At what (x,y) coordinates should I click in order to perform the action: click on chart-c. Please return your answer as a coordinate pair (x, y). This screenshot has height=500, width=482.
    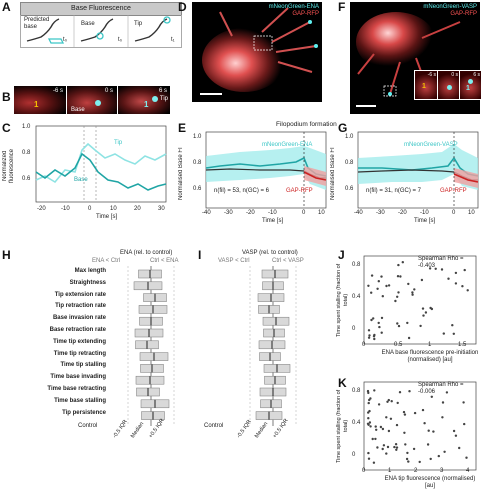
    Looking at the image, I should click on (101, 164).